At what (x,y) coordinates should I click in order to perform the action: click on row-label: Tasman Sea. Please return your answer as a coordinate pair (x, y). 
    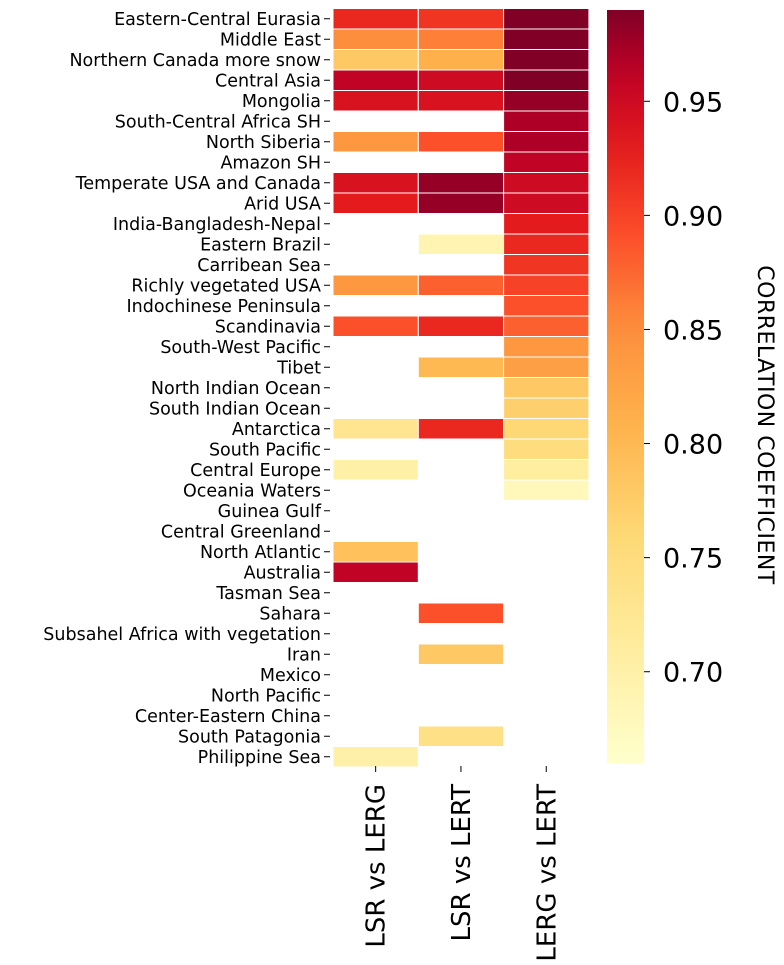
    Looking at the image, I should click on (268, 594).